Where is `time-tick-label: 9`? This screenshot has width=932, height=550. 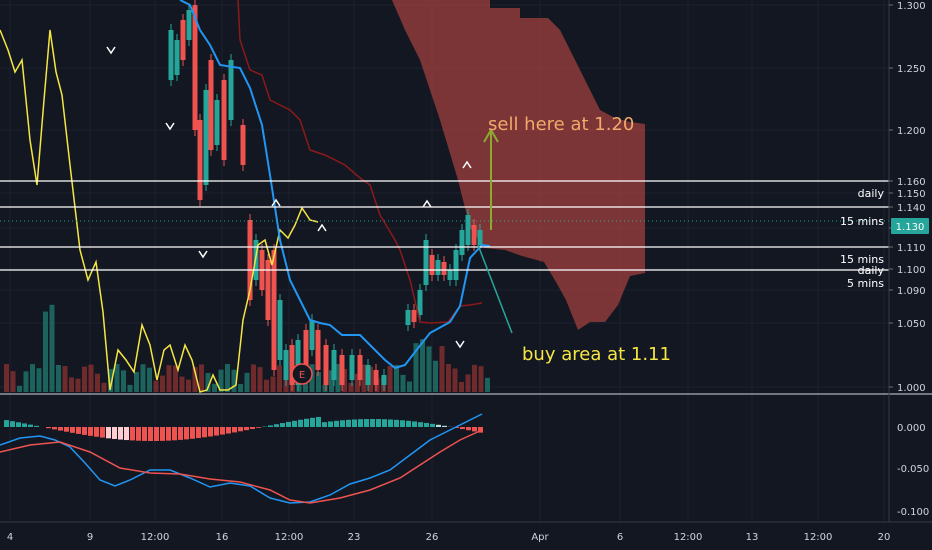 time-tick-label: 9 is located at coordinates (90, 537).